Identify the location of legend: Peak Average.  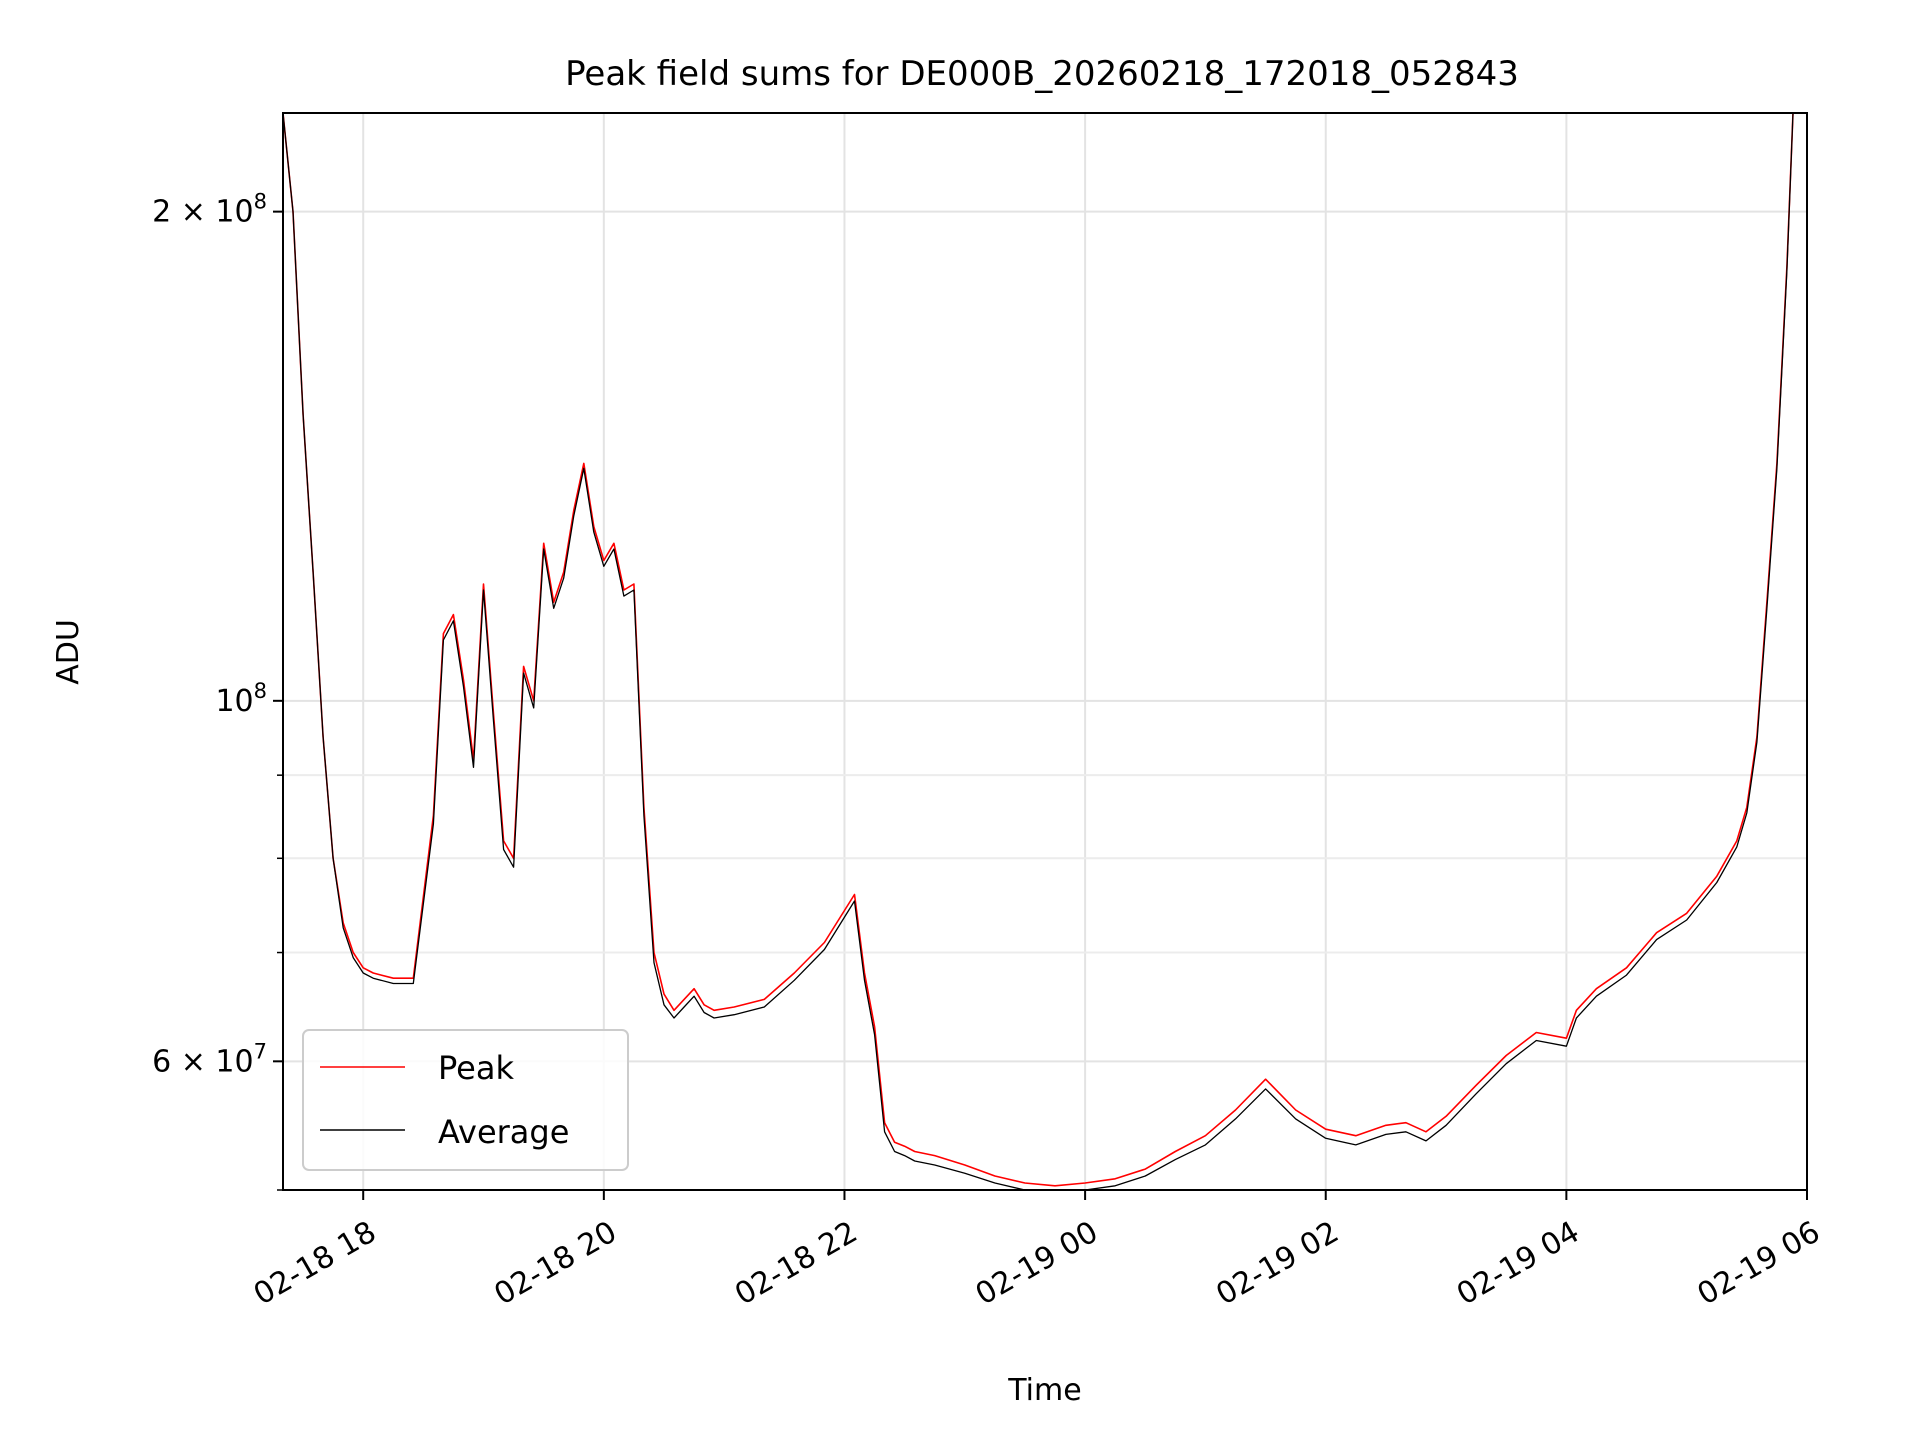
(465, 1100).